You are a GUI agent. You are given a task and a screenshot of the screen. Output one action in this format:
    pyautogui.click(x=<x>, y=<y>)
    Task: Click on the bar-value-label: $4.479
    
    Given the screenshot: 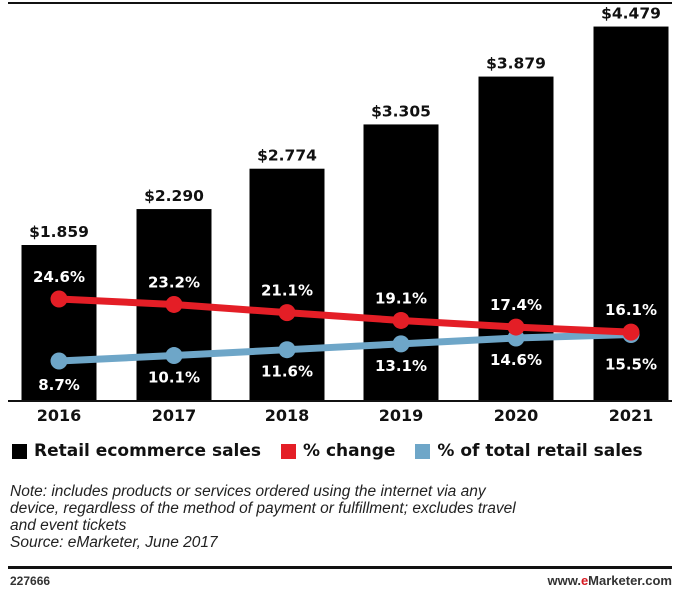 What is the action you would take?
    pyautogui.click(x=631, y=14)
    